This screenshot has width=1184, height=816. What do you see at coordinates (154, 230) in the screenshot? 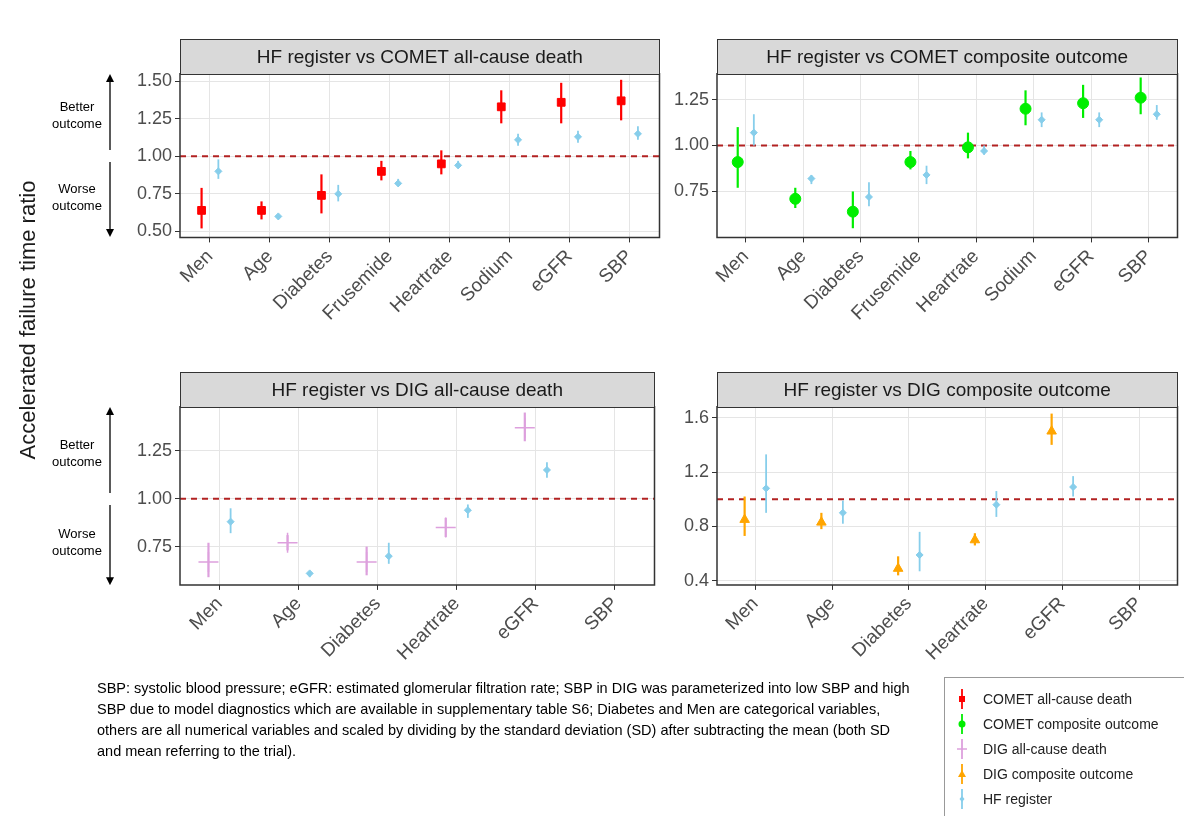
I see `y-tick-label: 0.50` at bounding box center [154, 230].